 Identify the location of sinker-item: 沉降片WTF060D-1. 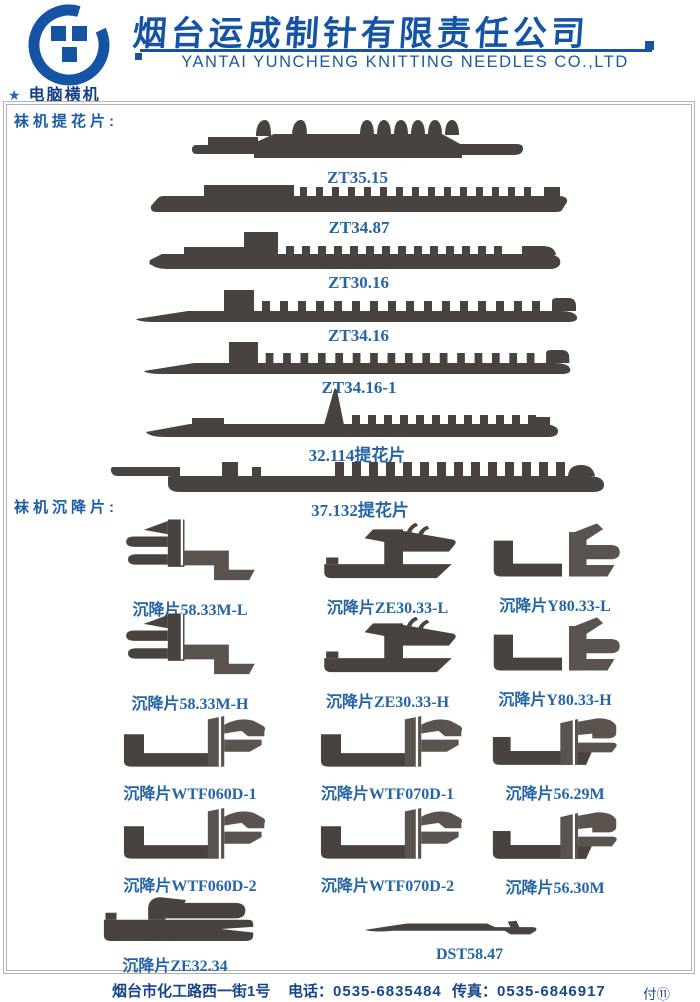
(190, 759).